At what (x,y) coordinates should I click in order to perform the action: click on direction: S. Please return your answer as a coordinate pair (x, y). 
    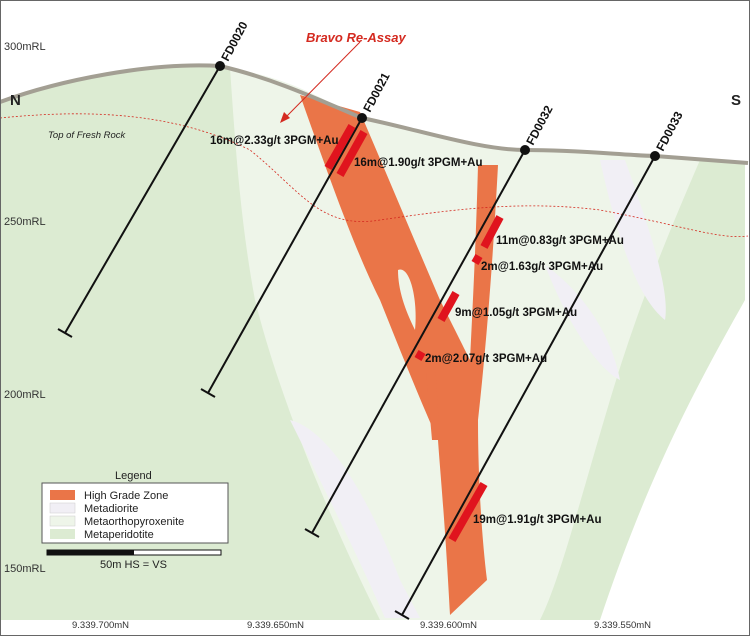
    Looking at the image, I should click on (736, 100).